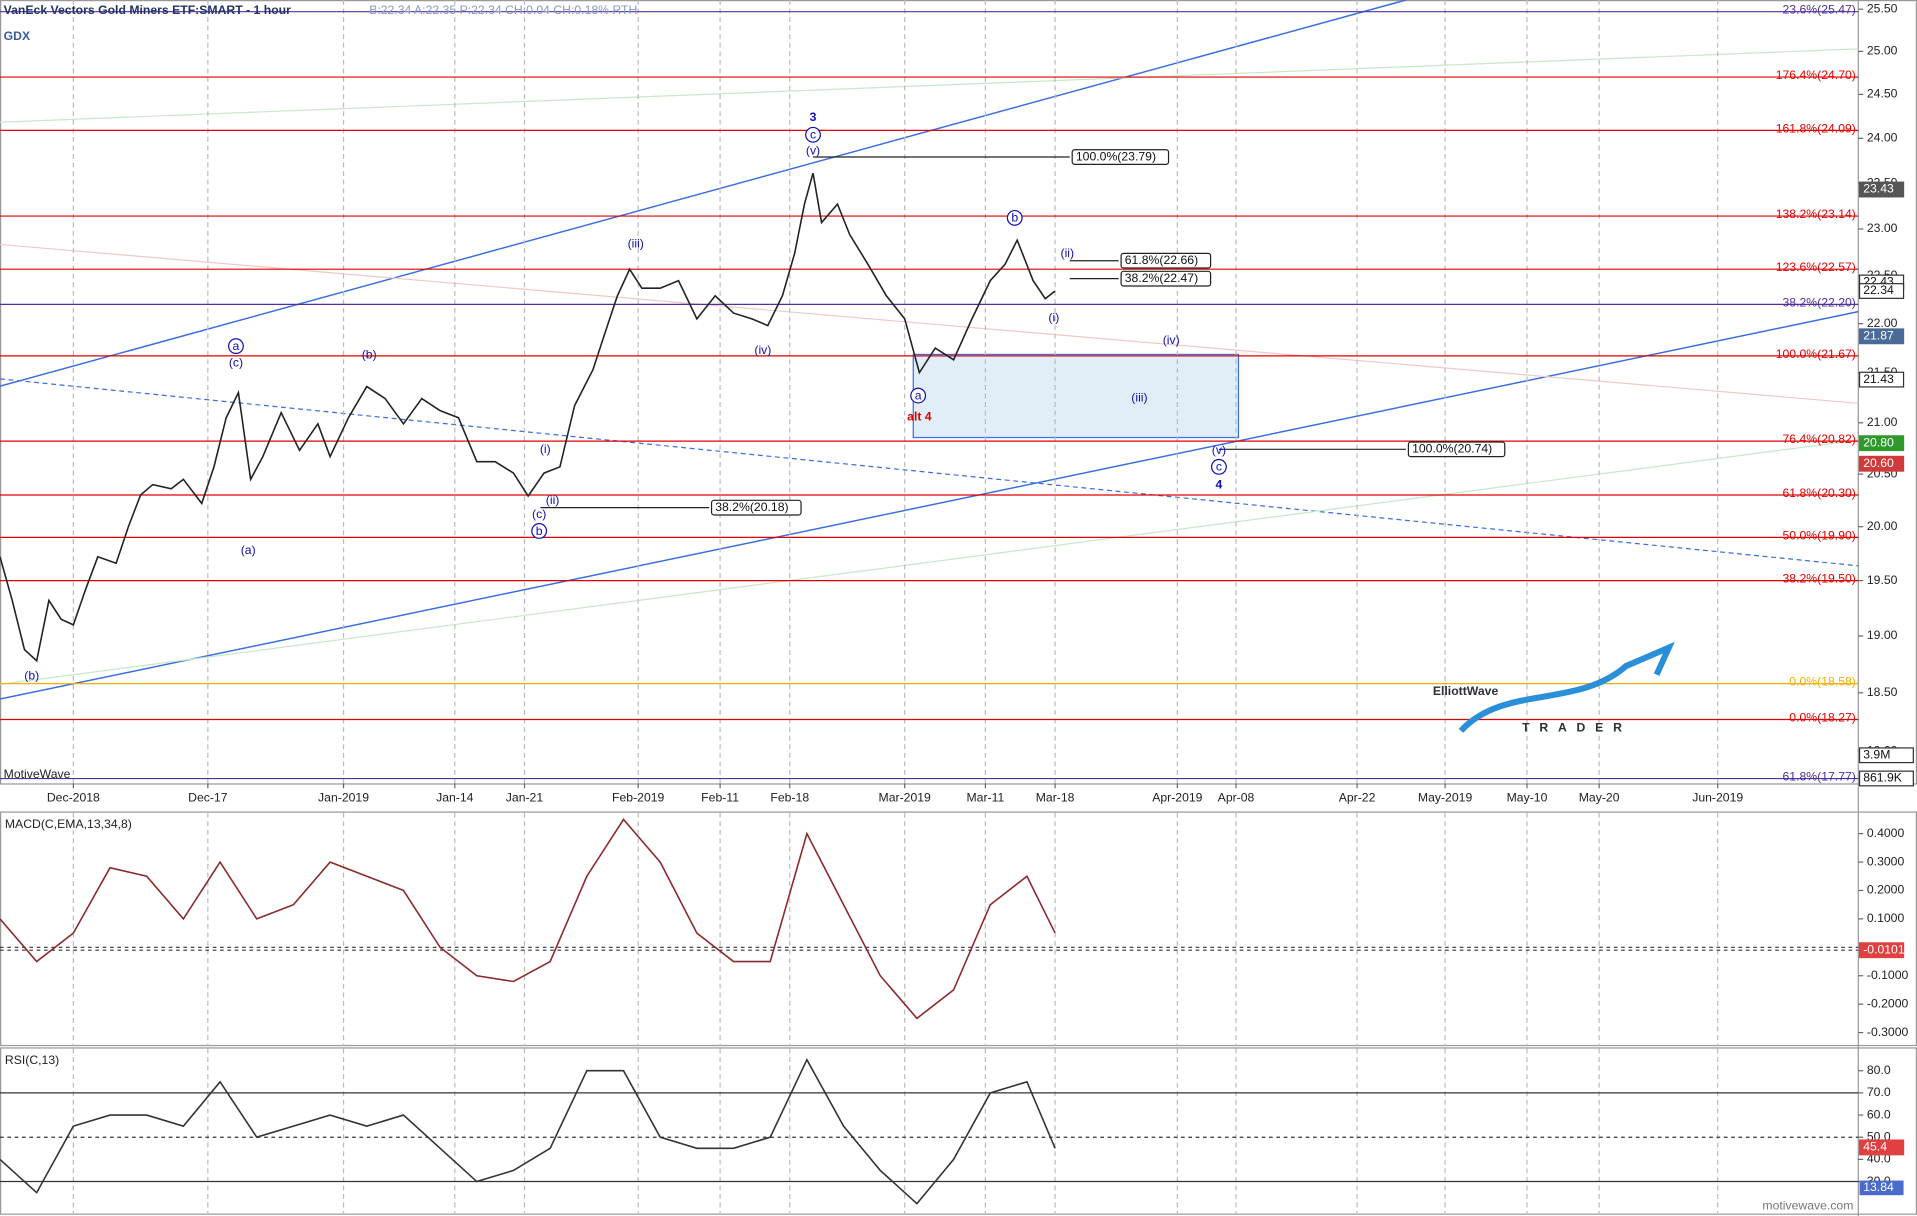  I want to click on fib-label: 50.0%(19.90), so click(1818, 535).